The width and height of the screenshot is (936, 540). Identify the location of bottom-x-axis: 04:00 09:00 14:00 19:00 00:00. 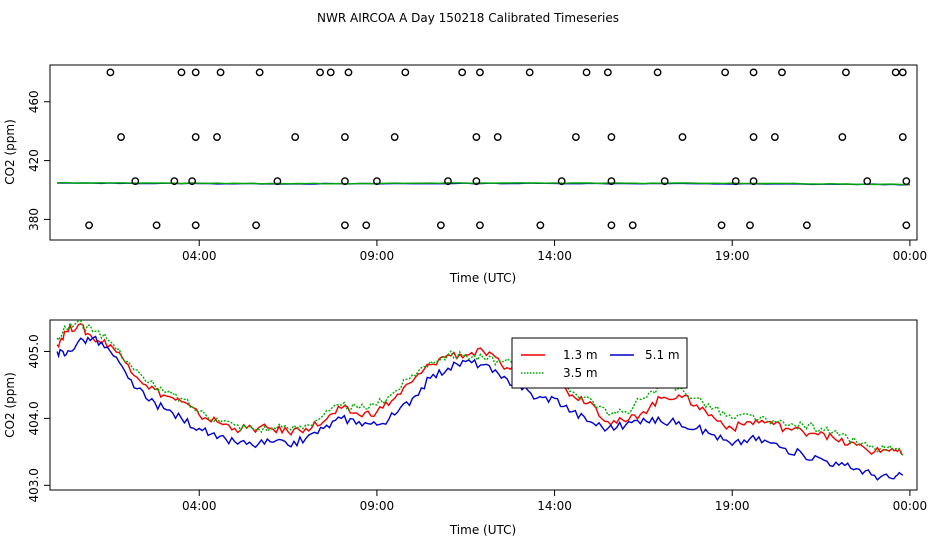
(554, 501).